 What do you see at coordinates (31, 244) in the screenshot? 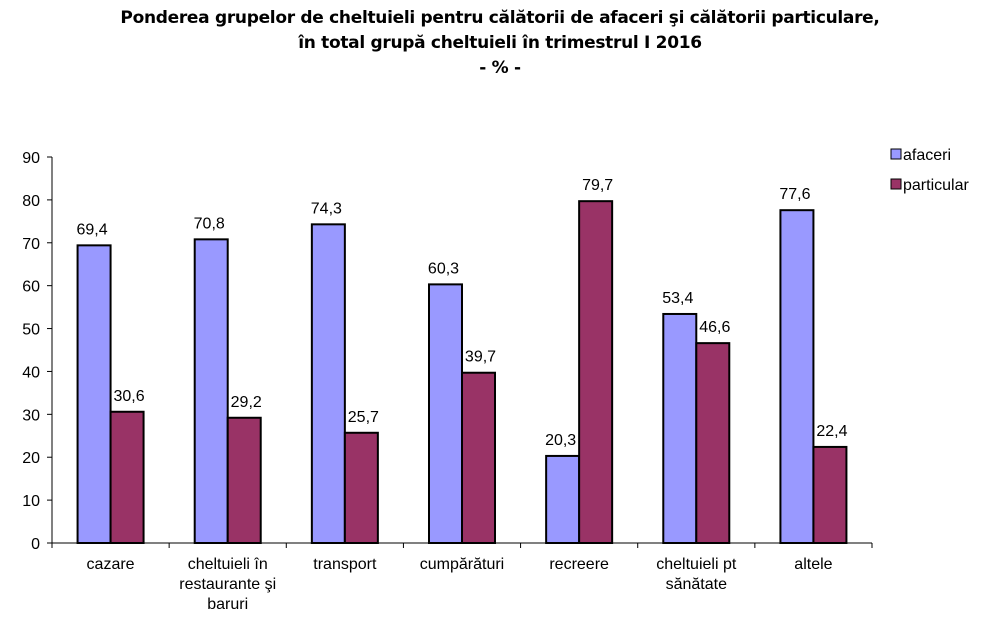
I see `y-tick-label: 70` at bounding box center [31, 244].